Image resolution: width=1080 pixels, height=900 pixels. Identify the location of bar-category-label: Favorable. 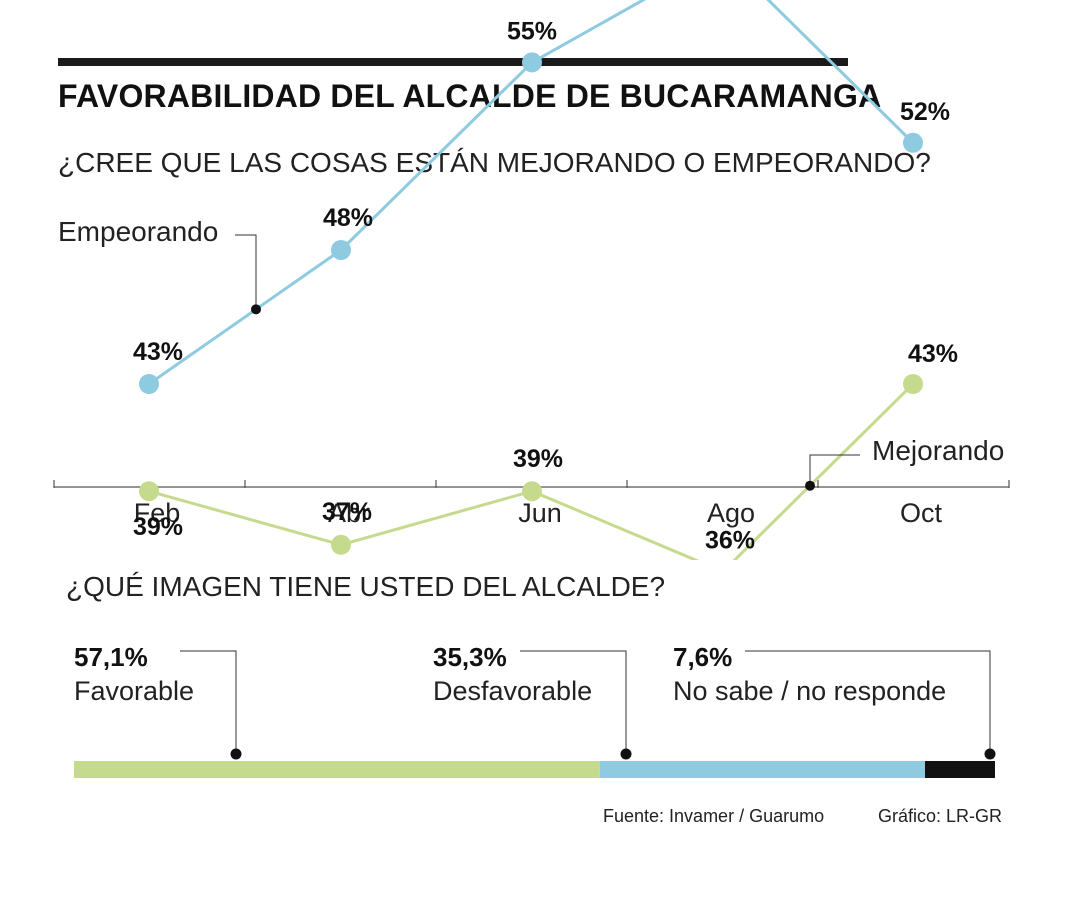
(134, 691).